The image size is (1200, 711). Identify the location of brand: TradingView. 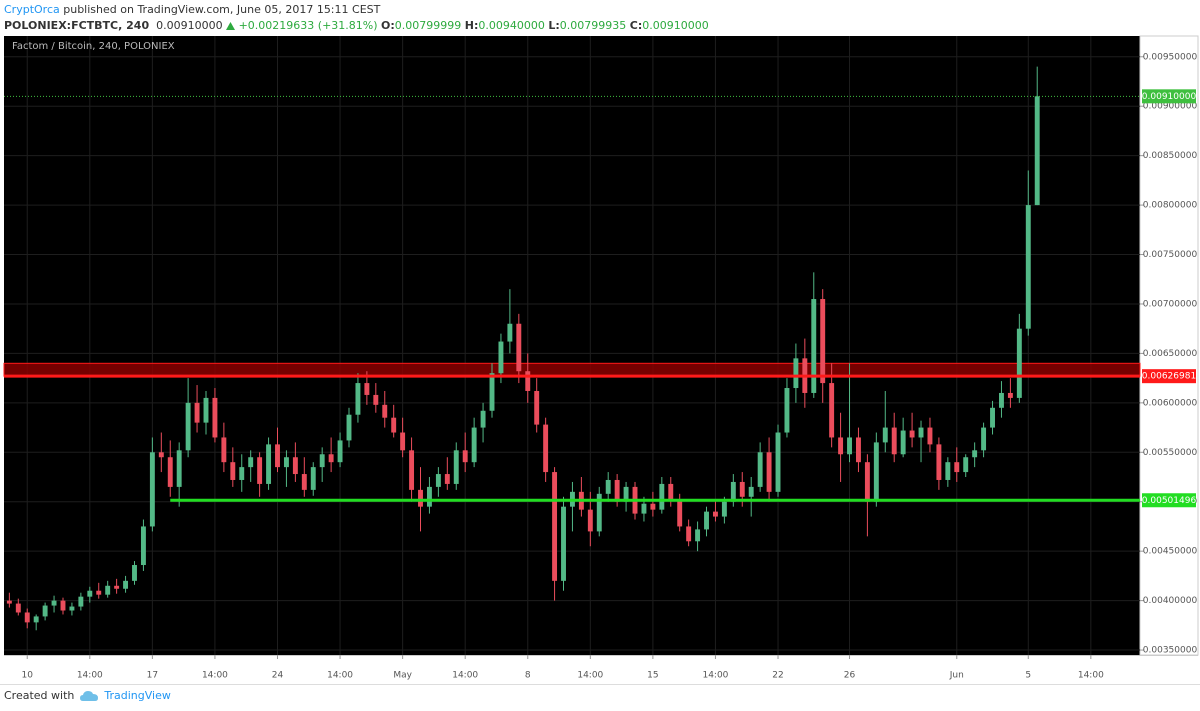
(137, 695).